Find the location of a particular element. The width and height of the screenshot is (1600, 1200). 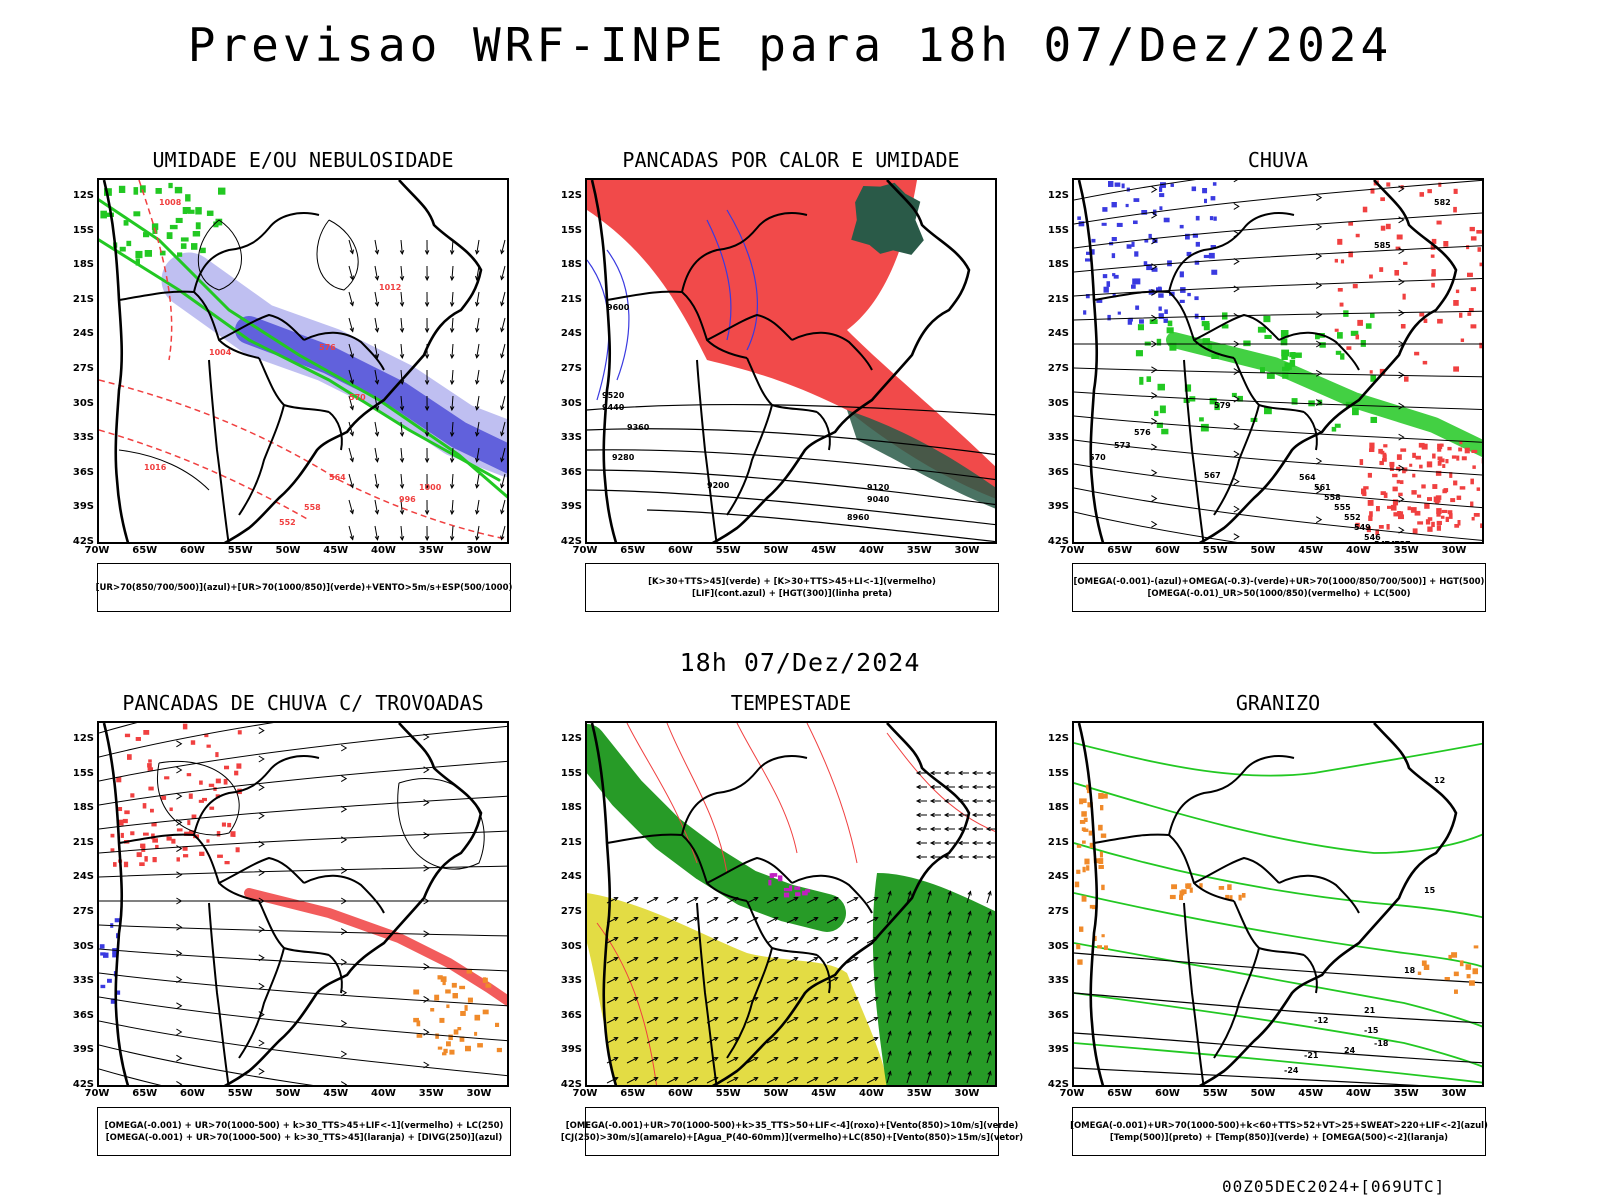

forecast-time-caption: 18h 07/Dez/2024 is located at coordinates (800, 662).